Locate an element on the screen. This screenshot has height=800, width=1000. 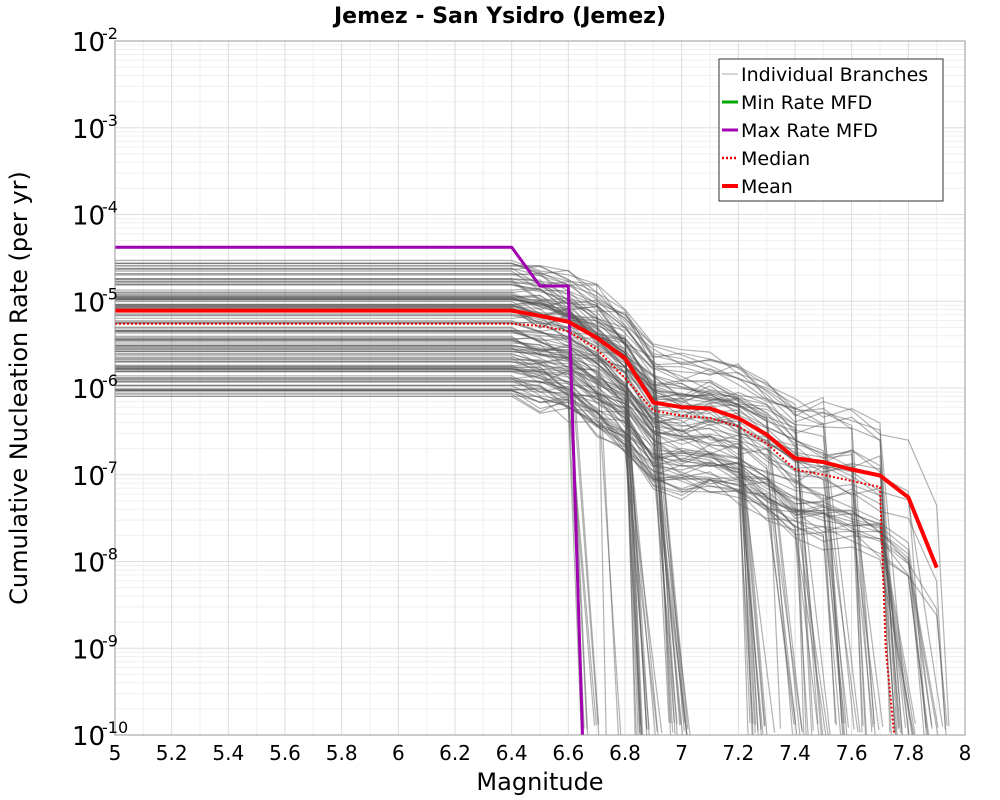
x-tick-label: 5.6 is located at coordinates (285, 753).